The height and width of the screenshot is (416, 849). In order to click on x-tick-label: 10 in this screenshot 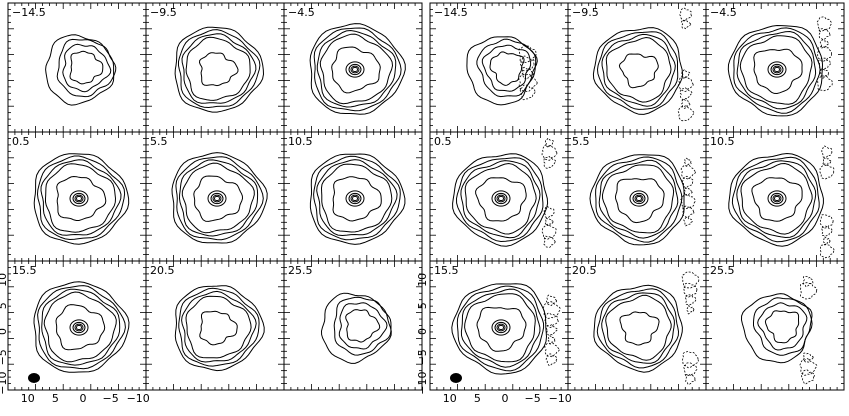, I will do `click(450, 398)`.